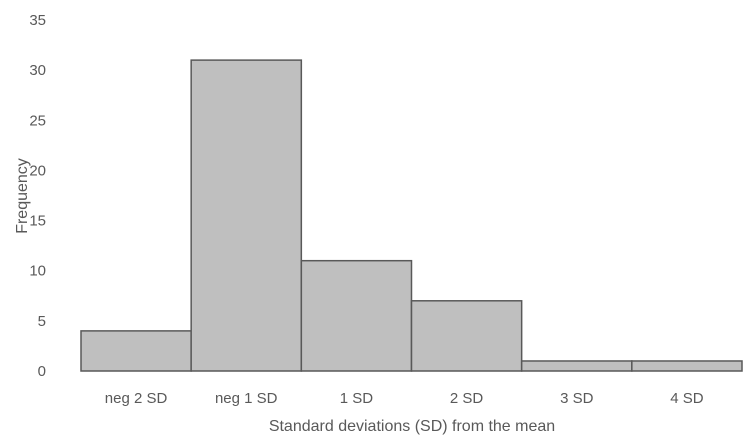 The height and width of the screenshot is (440, 743). Describe the element at coordinates (246, 398) in the screenshot. I see `x-tick-label: neg 1 SD` at that location.